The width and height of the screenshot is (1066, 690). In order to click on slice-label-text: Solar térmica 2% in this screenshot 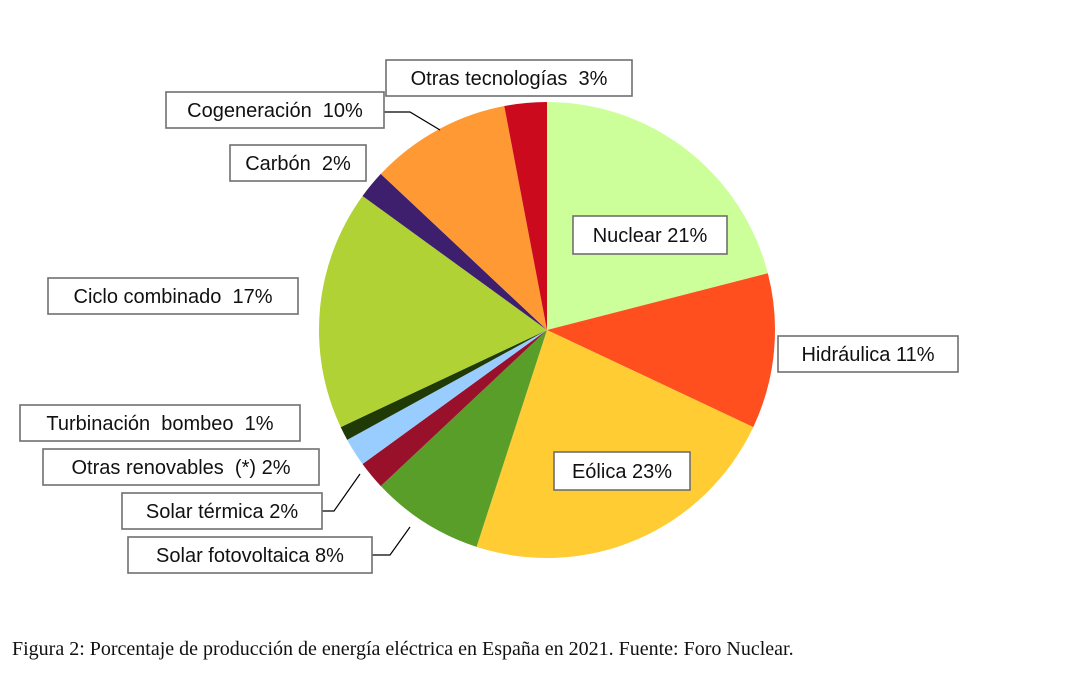, I will do `click(222, 512)`.